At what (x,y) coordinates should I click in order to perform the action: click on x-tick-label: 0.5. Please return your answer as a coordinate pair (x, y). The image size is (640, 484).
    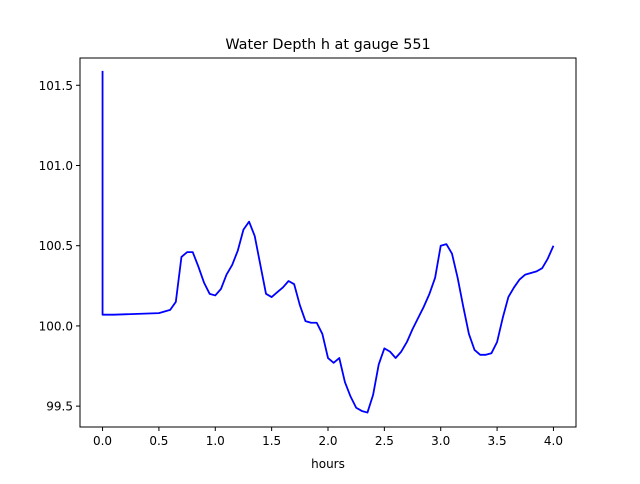
    Looking at the image, I should click on (158, 441).